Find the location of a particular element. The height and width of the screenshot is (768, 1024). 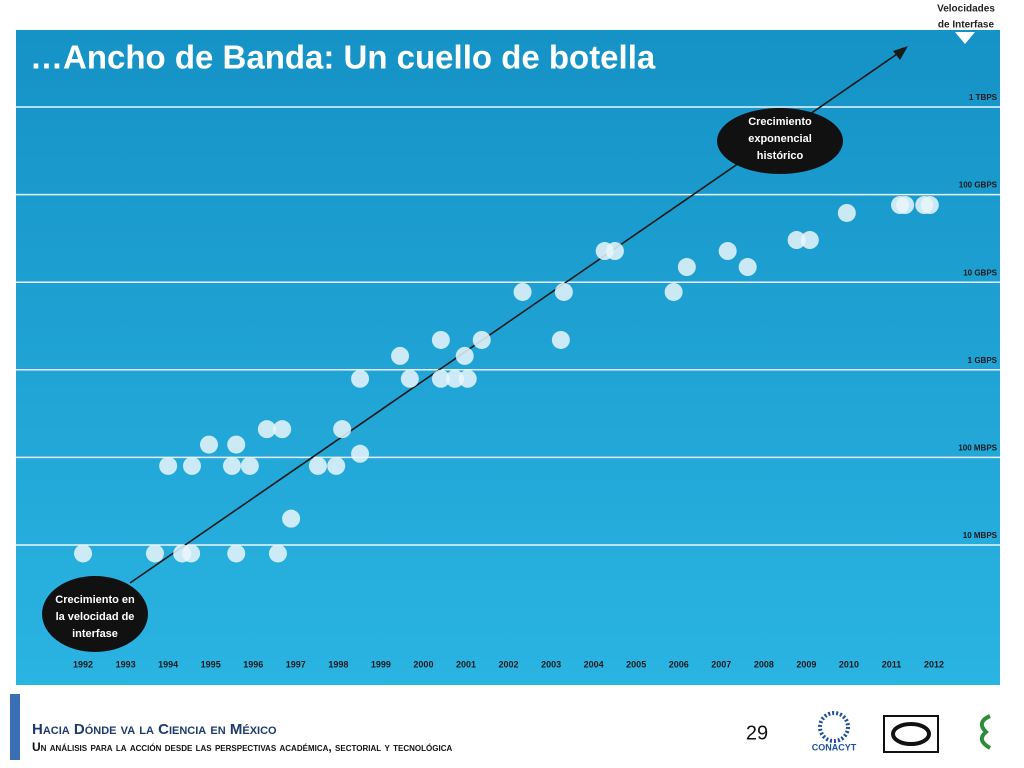

x-tick-label: 1999 is located at coordinates (381, 664).